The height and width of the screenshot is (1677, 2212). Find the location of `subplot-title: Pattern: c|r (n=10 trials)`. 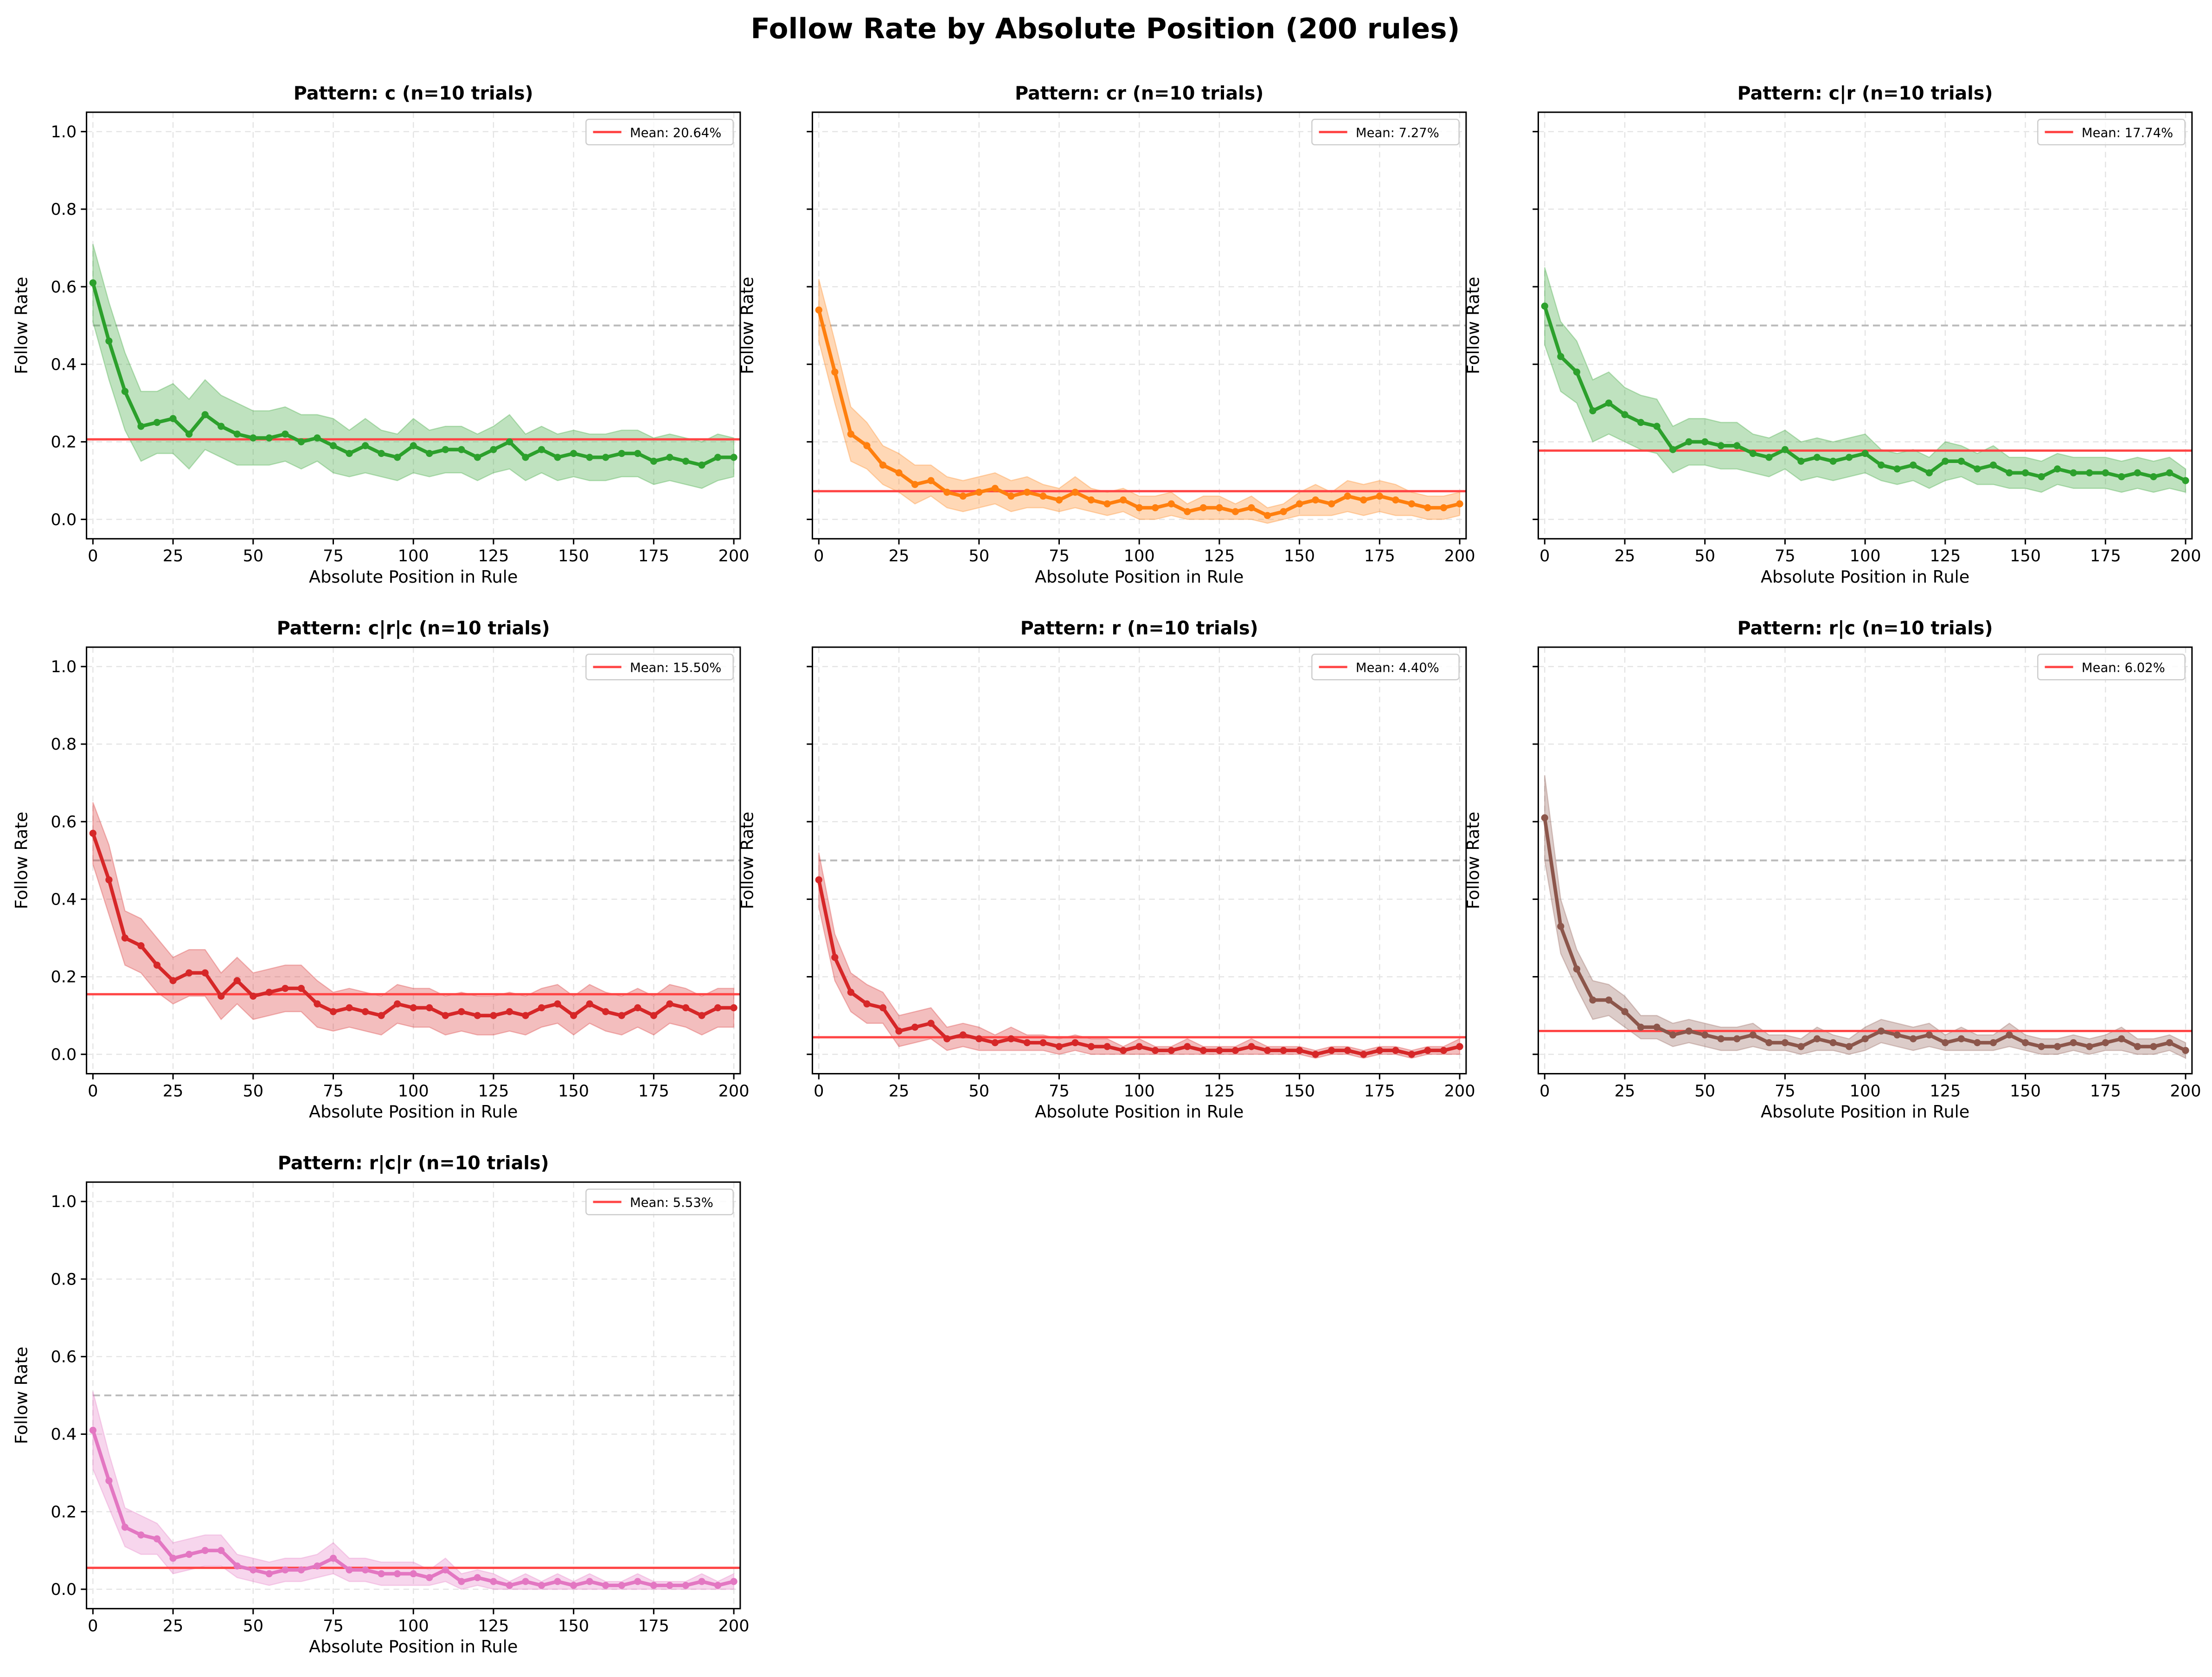

subplot-title: Pattern: c|r (n=10 trials) is located at coordinates (1866, 93).